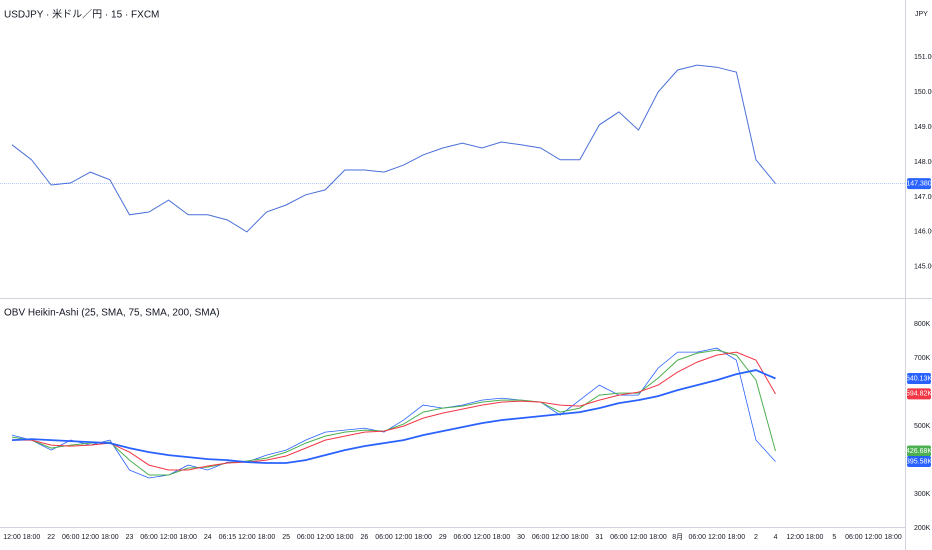 The width and height of the screenshot is (932, 550). I want to click on y-tick-label: 149.000, so click(923, 127).